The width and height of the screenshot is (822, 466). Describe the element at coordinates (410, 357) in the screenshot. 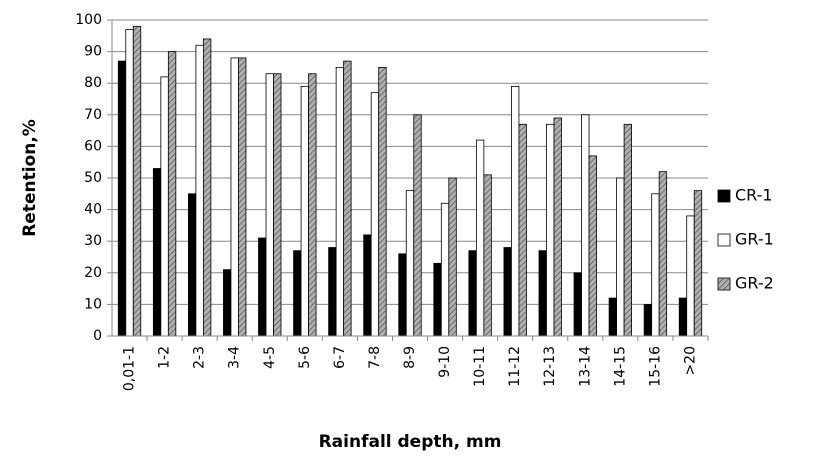

I see `x-tick-label: 8-9` at that location.